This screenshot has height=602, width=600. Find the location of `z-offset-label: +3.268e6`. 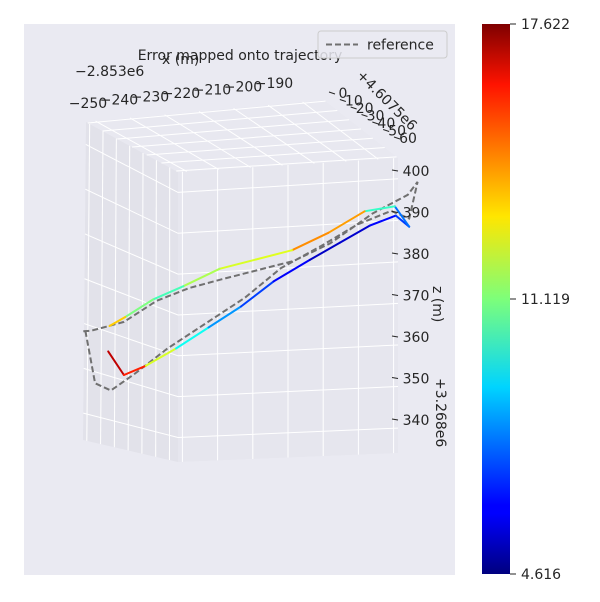

z-offset-label: +3.268e6 is located at coordinates (440, 412).